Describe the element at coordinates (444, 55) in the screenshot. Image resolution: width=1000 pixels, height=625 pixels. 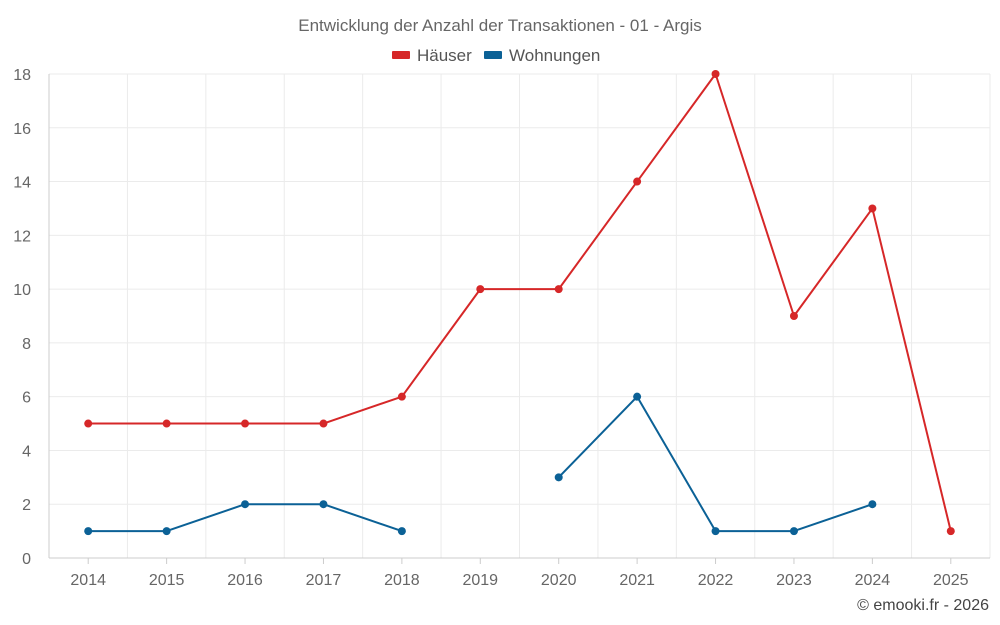
I see `legend-label-haeuser: Häuser` at that location.